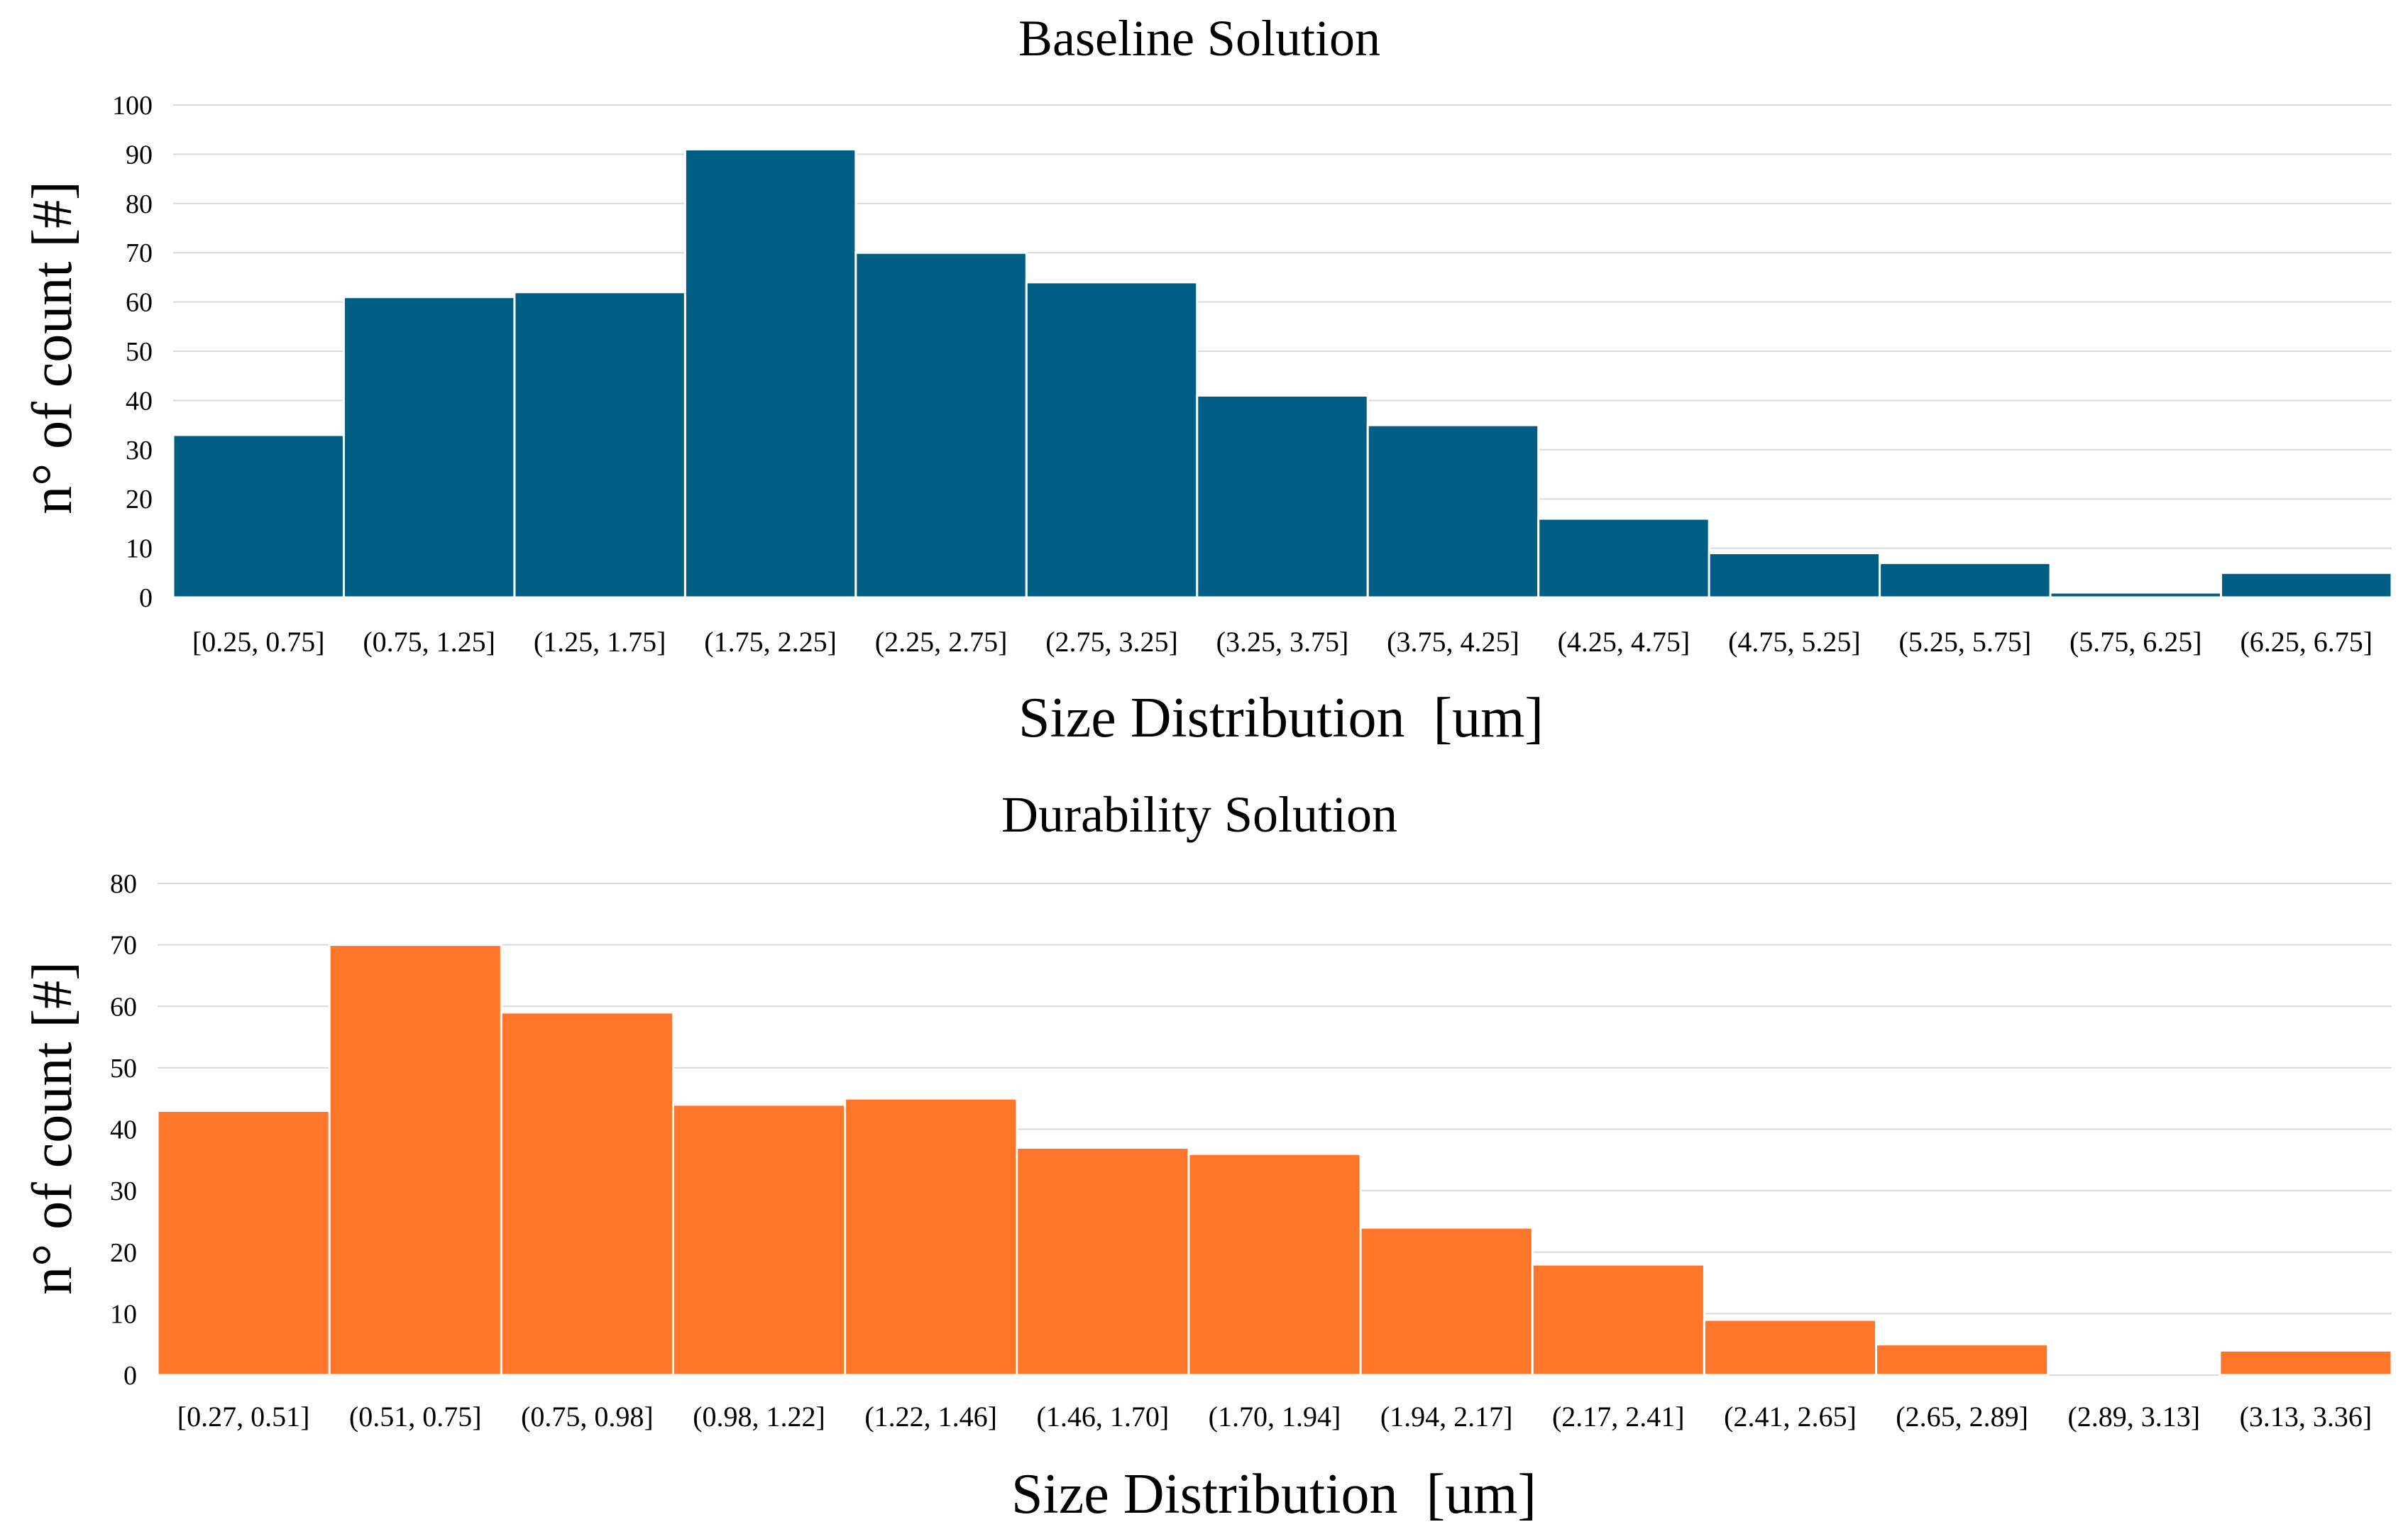 The height and width of the screenshot is (1539, 2408). I want to click on chart-title: Durability Solution, so click(1199, 814).